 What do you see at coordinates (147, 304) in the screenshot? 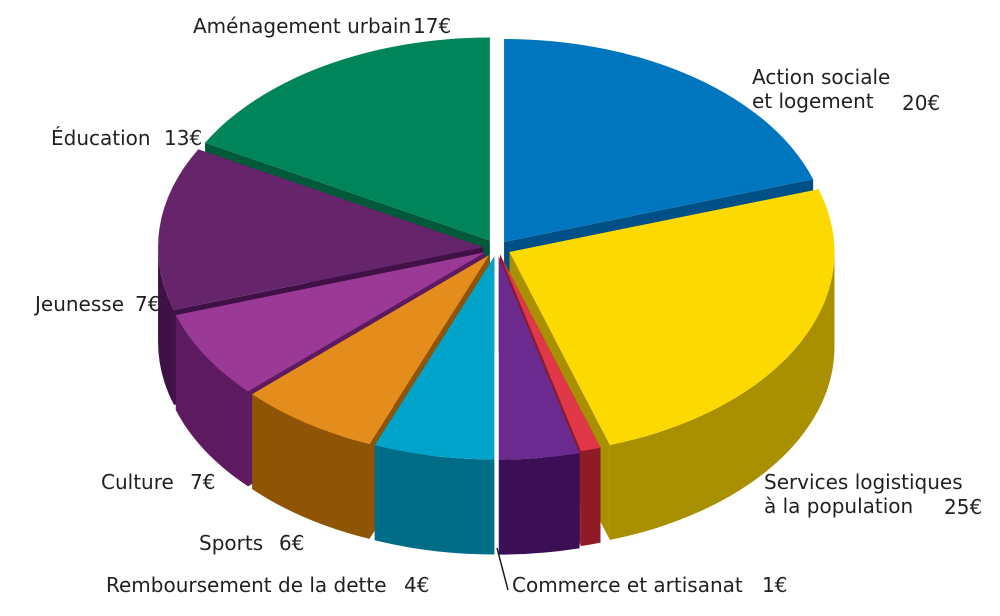
I see `value-jeunesse: 7€` at bounding box center [147, 304].